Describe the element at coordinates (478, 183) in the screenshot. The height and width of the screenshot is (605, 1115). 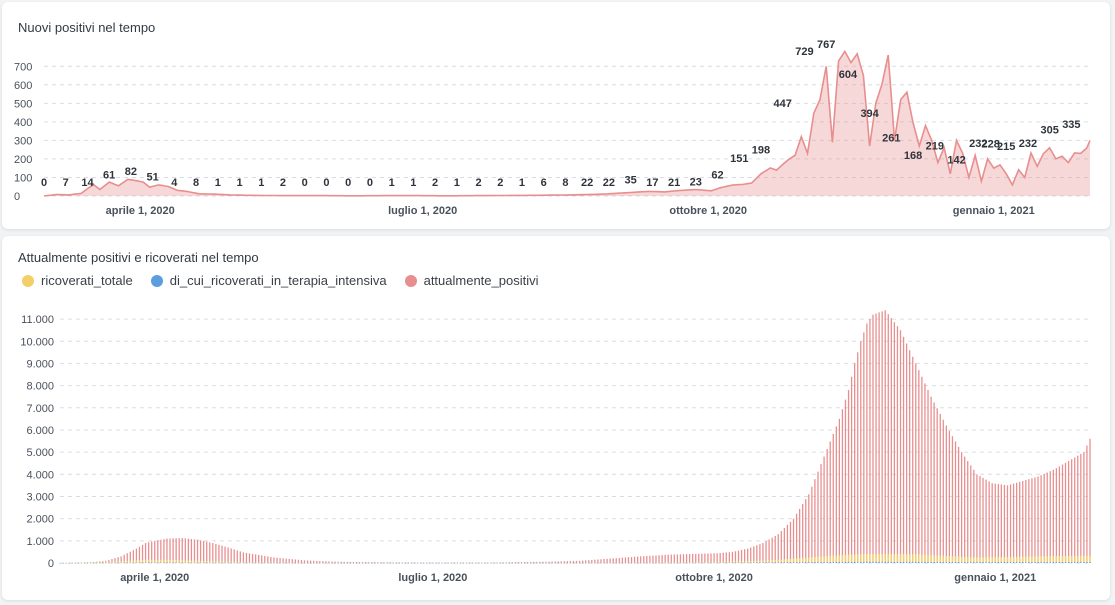
I see `data-label: 2` at that location.